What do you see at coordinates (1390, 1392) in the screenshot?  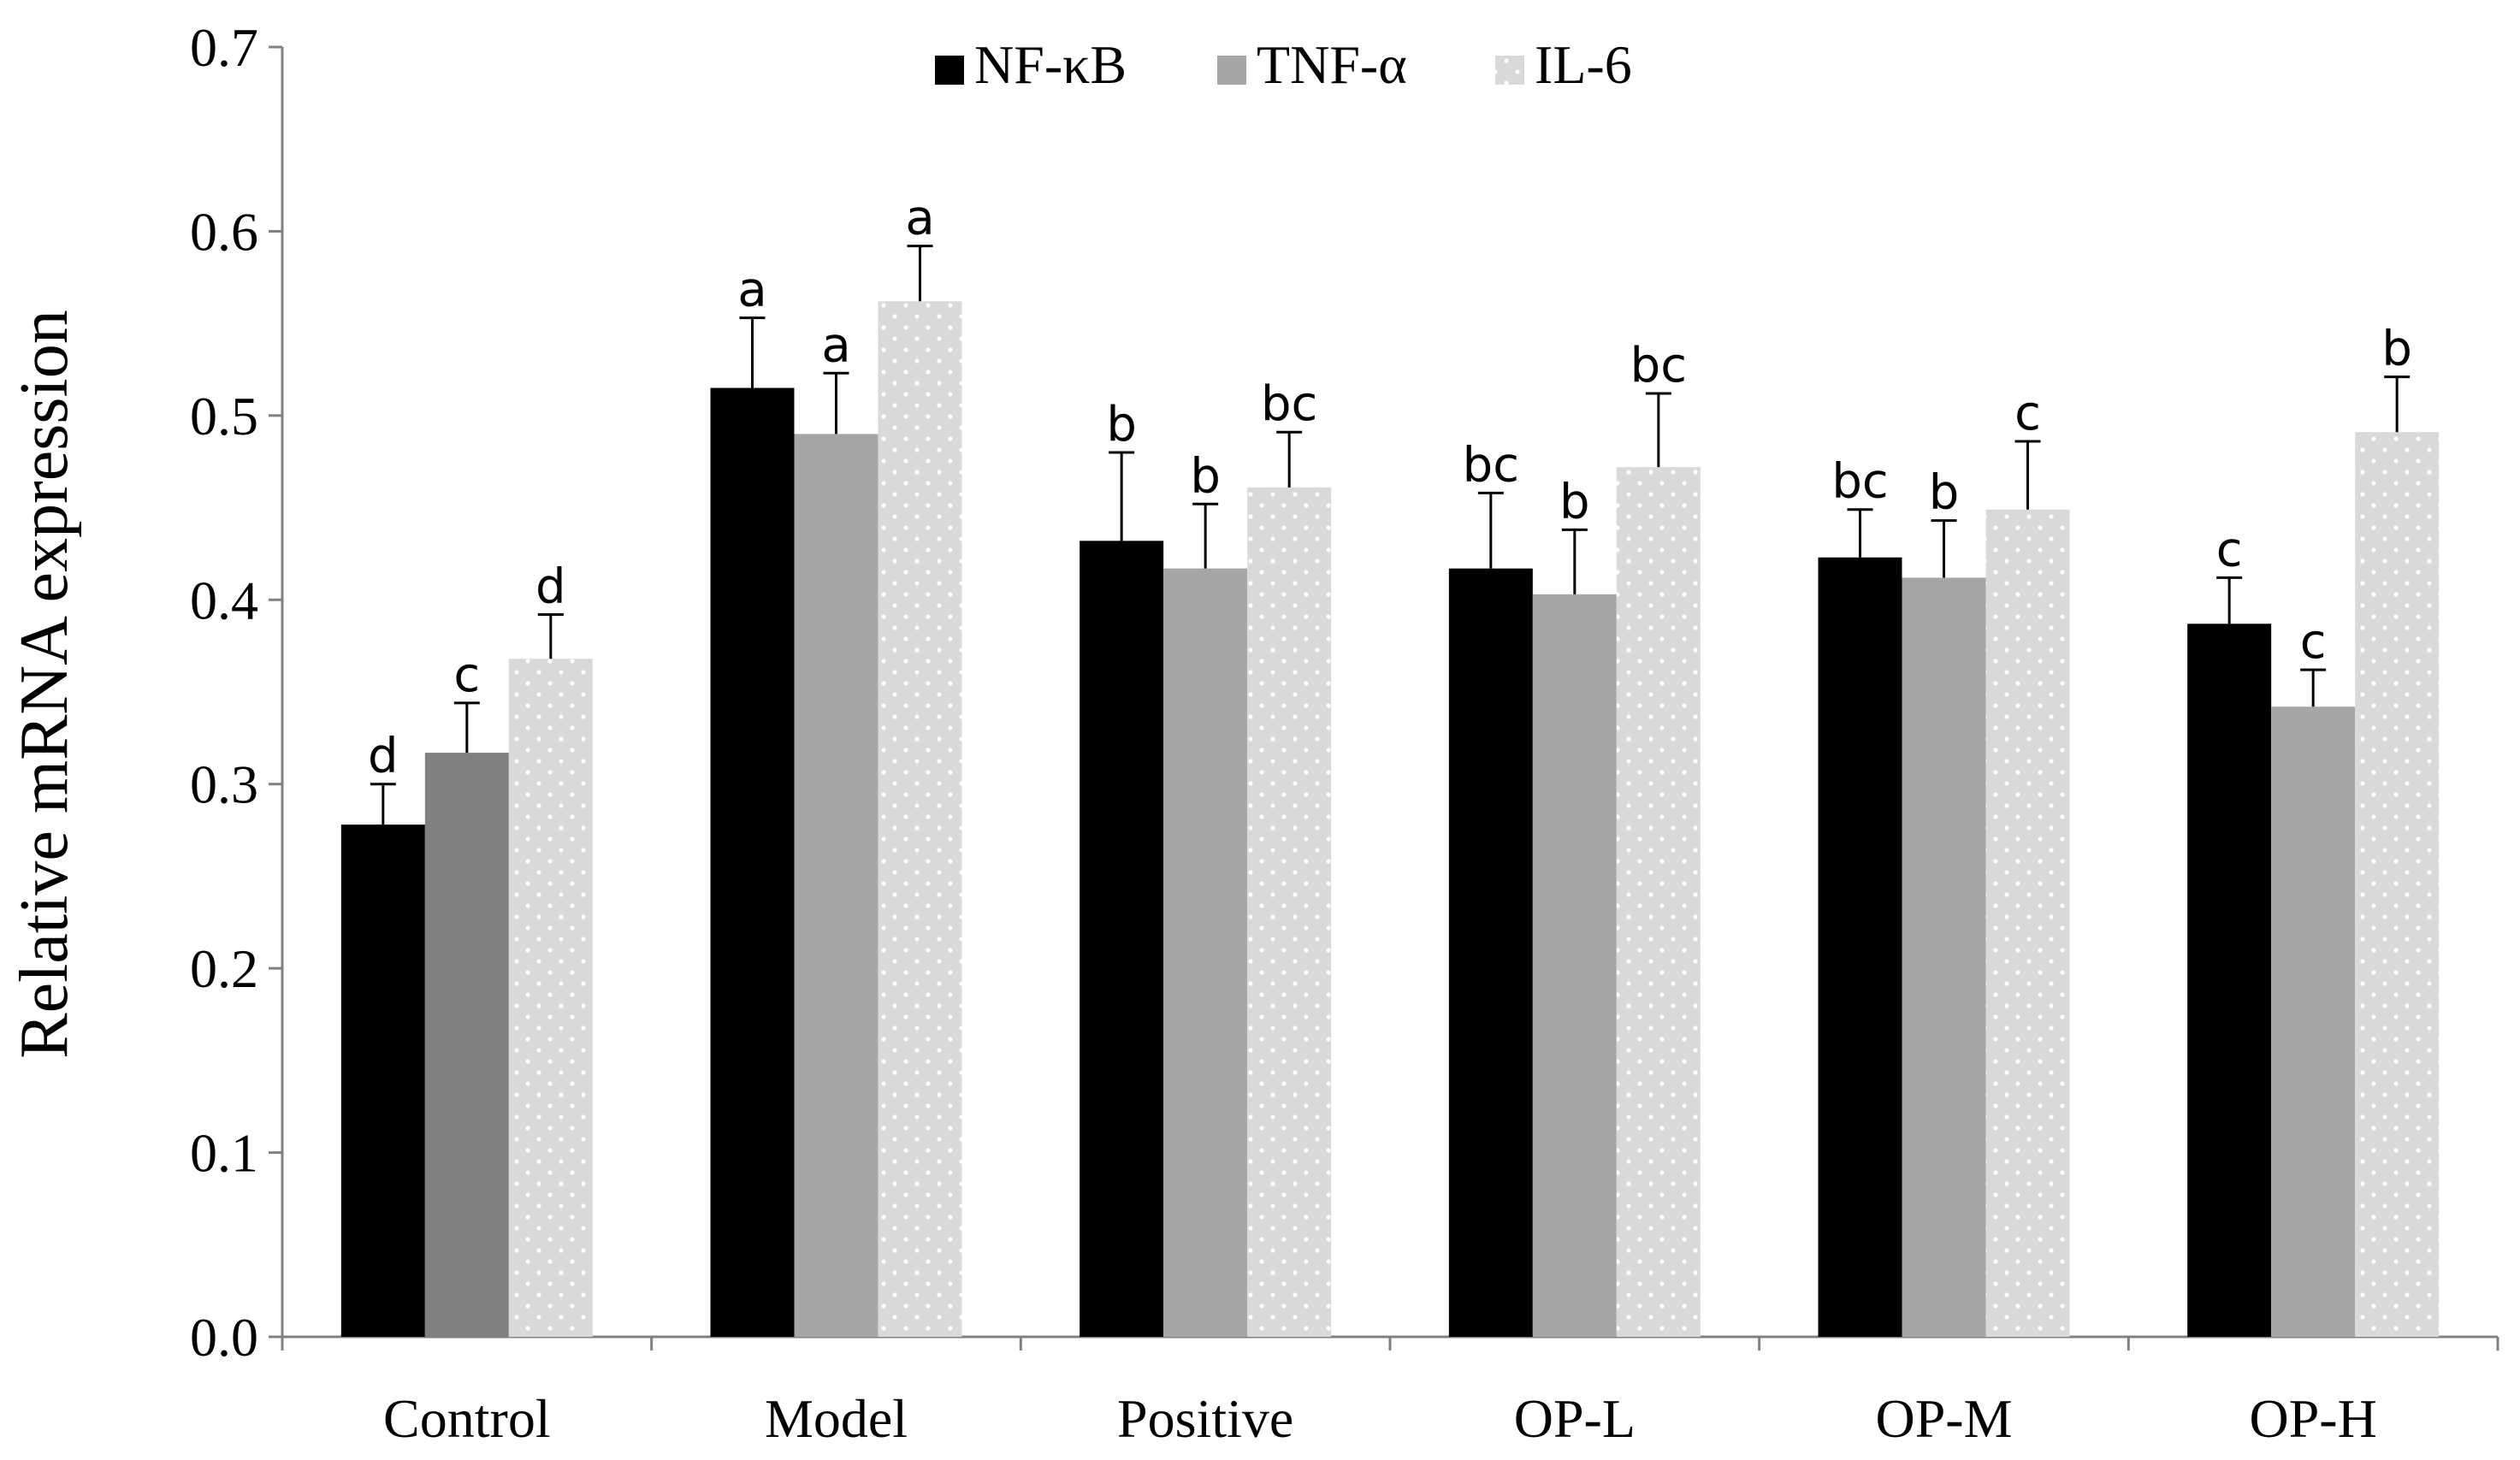 I see `x-axis: Control Model Positive OP-L OP-M OP-H` at bounding box center [1390, 1392].